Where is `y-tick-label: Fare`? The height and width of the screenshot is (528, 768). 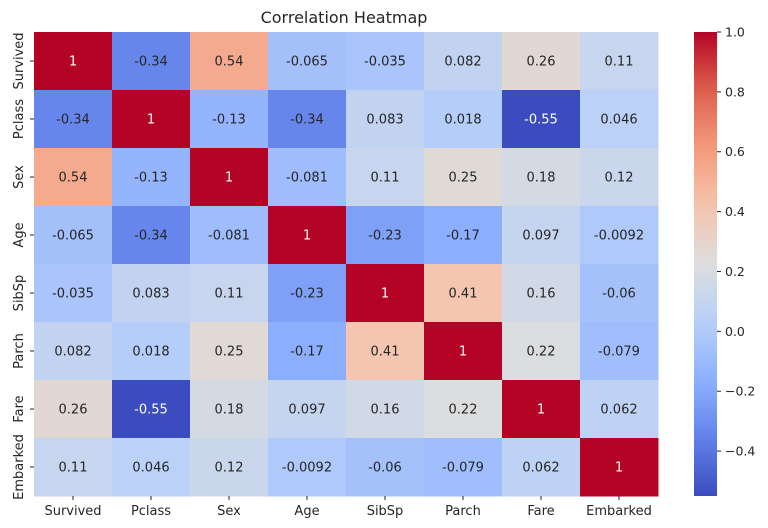 y-tick-label: Fare is located at coordinates (19, 408).